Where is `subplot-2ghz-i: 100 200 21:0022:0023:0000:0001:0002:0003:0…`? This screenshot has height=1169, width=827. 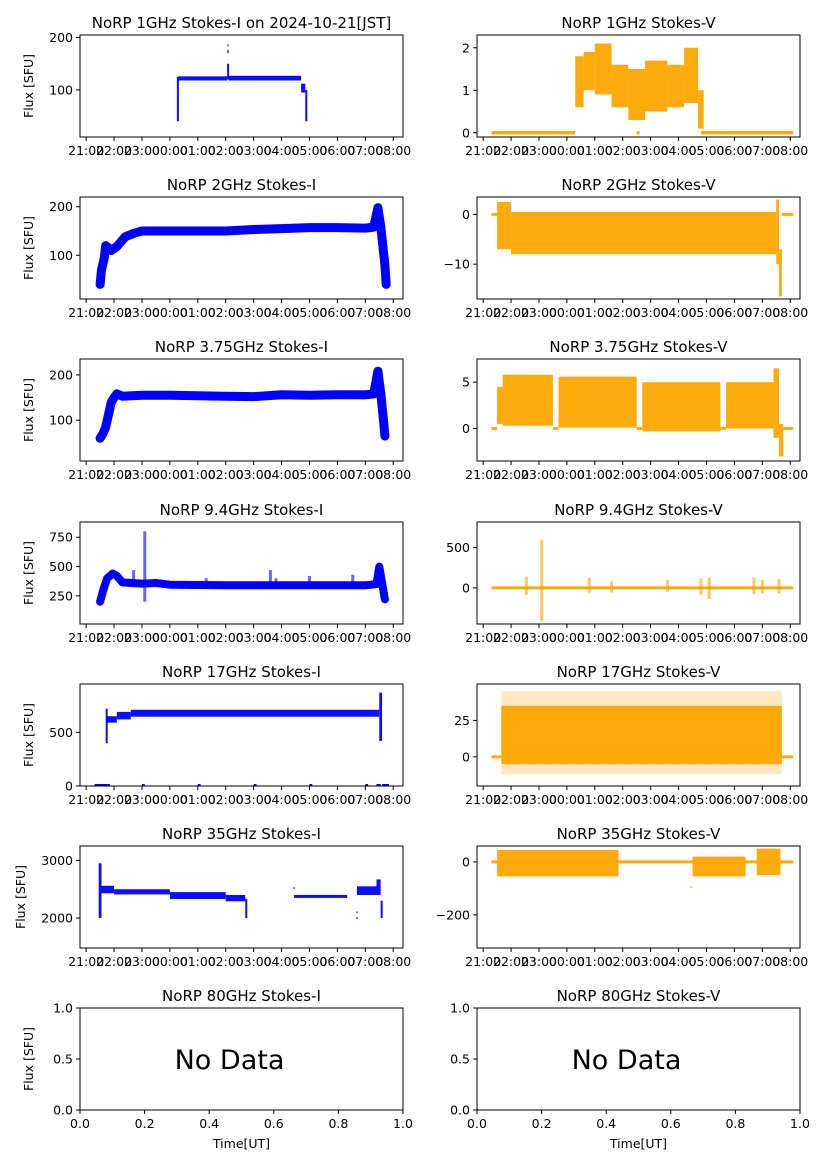 subplot-2ghz-i: 100 200 21:0022:0023:0000:0001:0002:0003:0… is located at coordinates (216, 248).